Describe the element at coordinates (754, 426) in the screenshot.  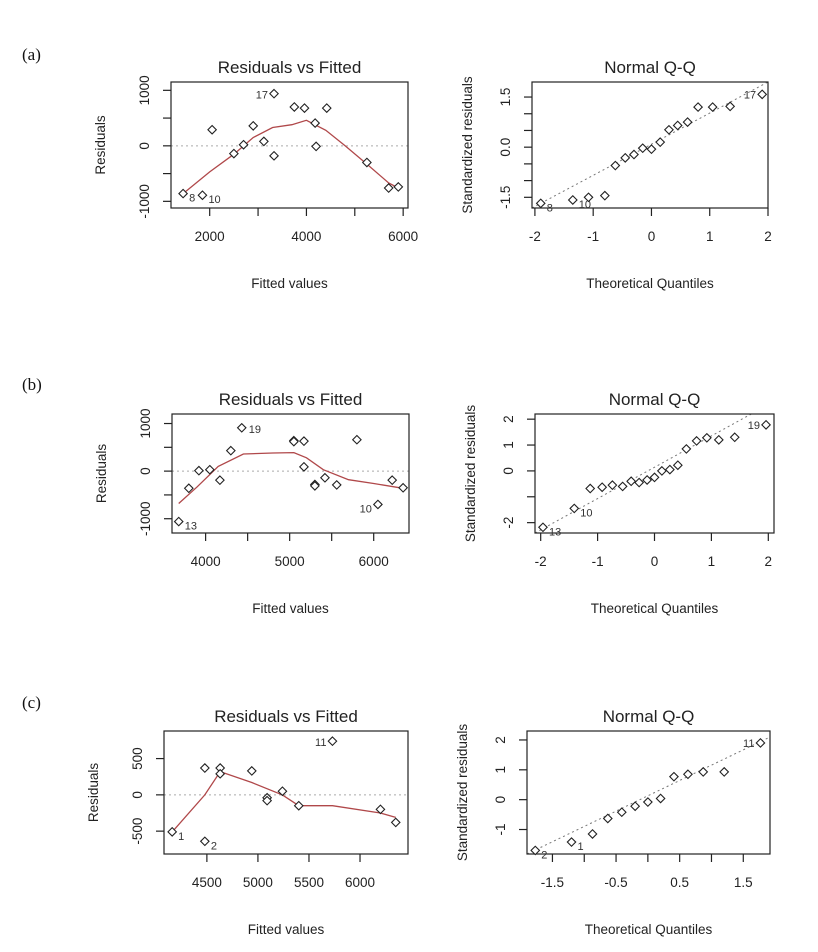
I see `point-label: 19` at that location.